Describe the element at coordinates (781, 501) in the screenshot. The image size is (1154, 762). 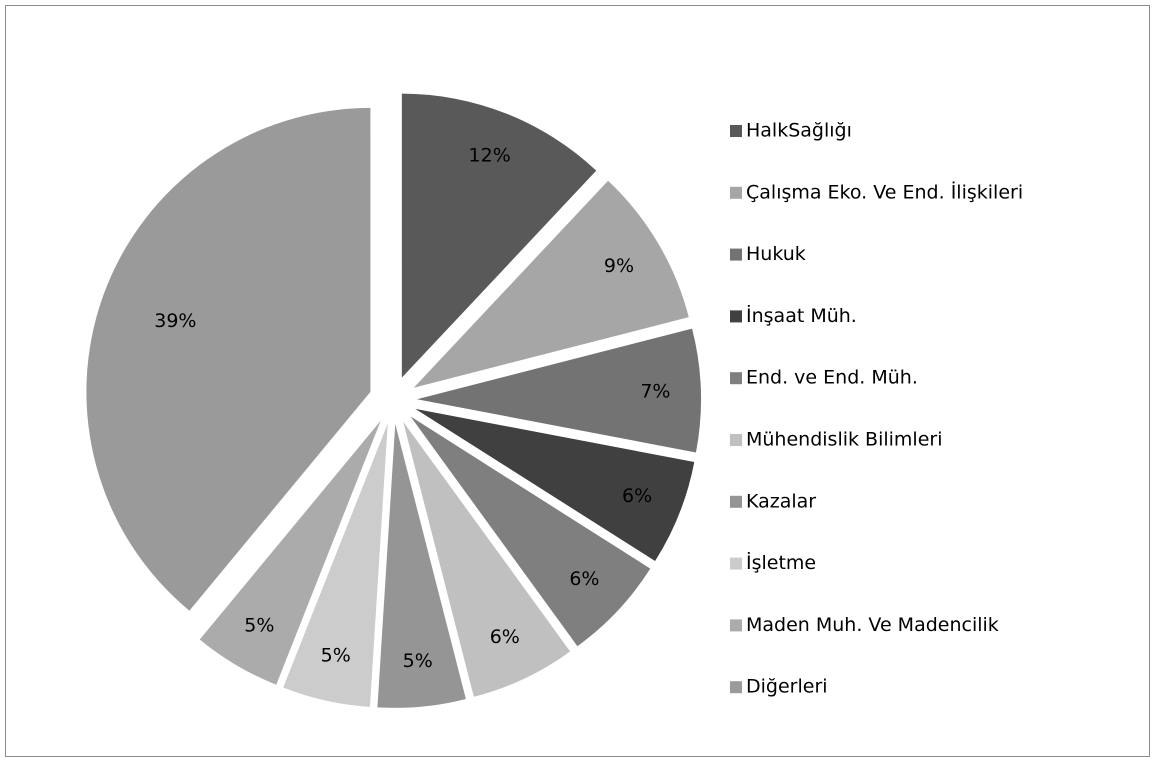
I see `legend-label: Kazalar` at that location.